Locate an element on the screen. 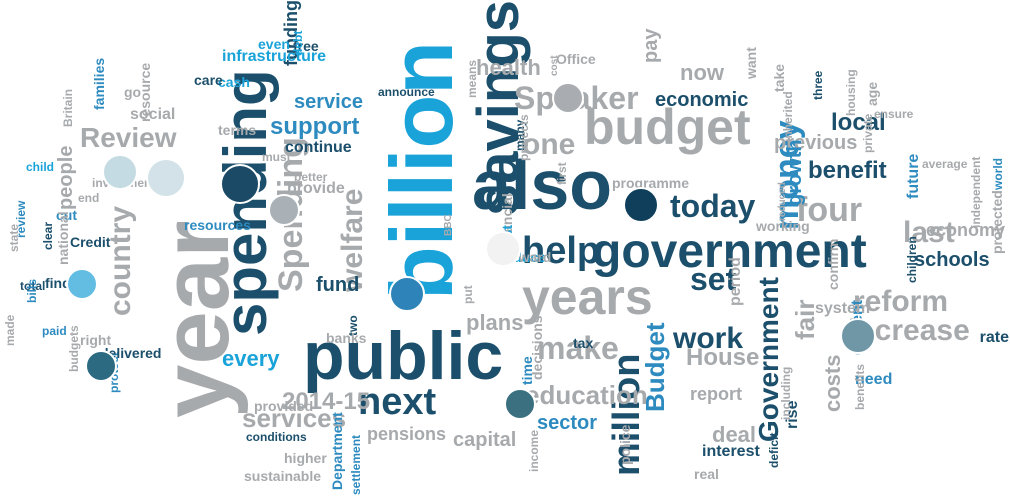 The height and width of the screenshot is (497, 1010). word-programme: programme is located at coordinates (651, 183).